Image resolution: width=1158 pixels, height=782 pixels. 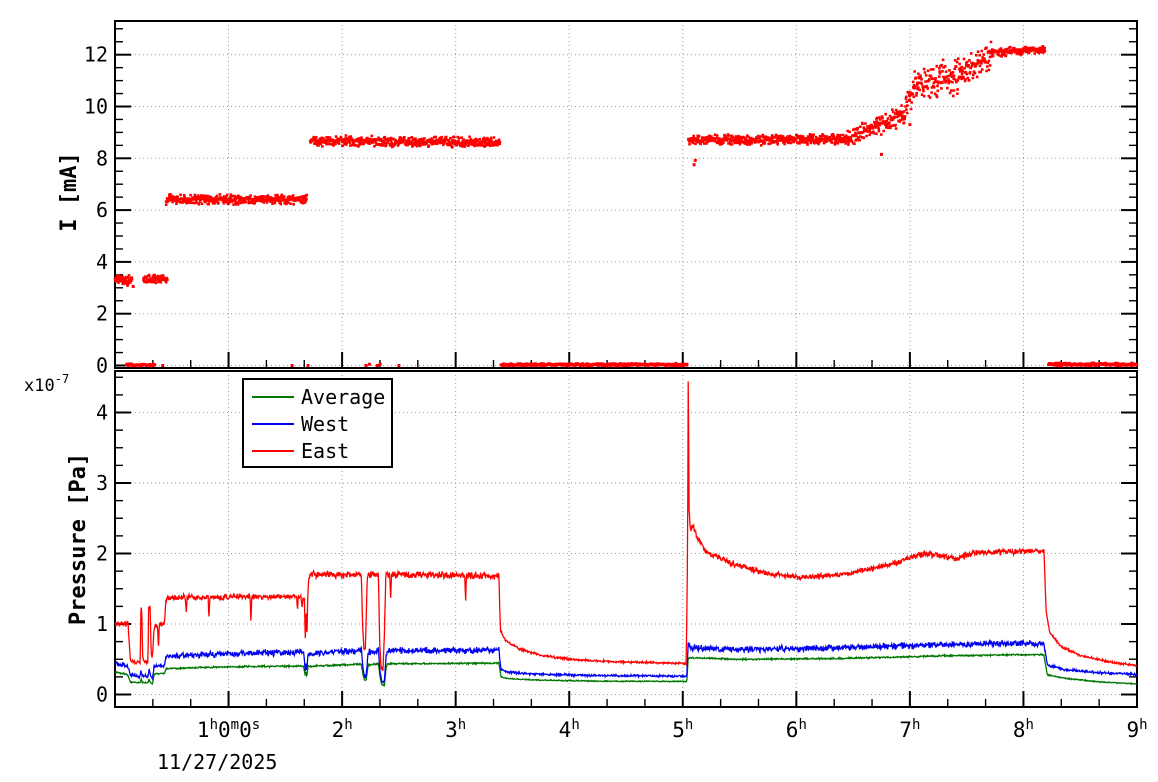 I want to click on y-tick-label: 6, so click(x=102, y=210).